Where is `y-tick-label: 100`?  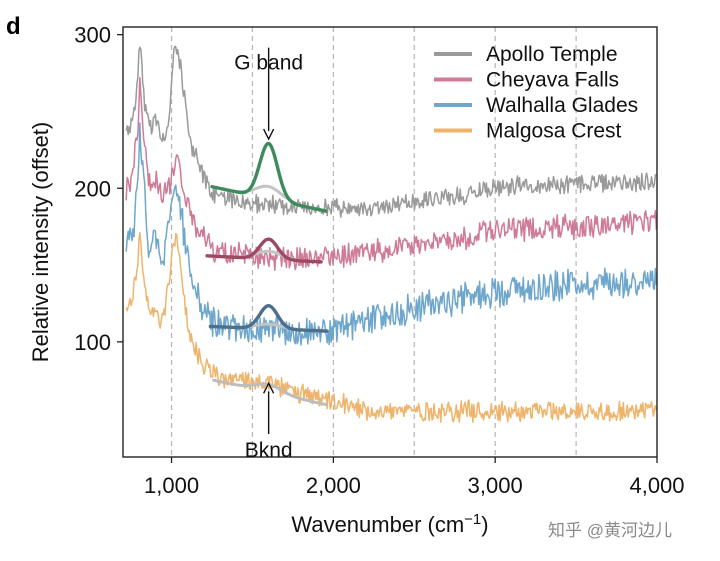 y-tick-label: 100 is located at coordinates (92, 342).